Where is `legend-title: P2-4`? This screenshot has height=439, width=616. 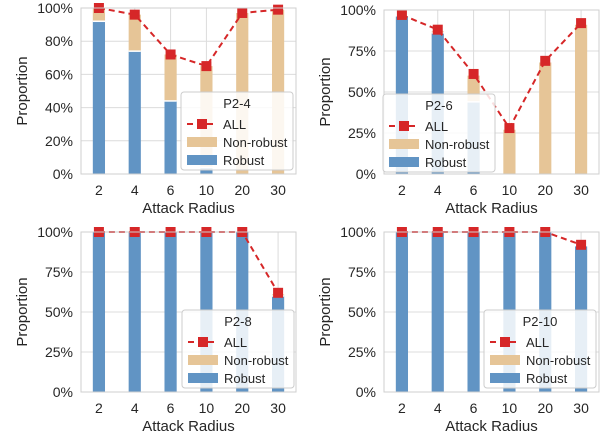 legend-title: P2-4 is located at coordinates (236, 103).